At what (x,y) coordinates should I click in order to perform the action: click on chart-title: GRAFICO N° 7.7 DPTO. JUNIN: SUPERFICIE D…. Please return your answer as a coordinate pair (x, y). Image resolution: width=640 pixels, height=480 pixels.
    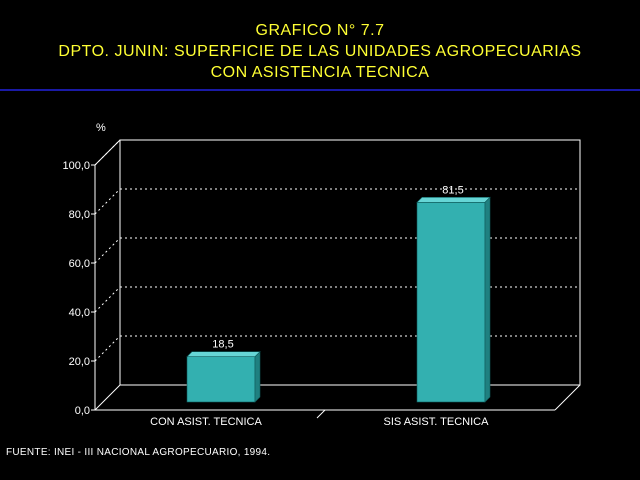
    Looking at the image, I should click on (320, 51).